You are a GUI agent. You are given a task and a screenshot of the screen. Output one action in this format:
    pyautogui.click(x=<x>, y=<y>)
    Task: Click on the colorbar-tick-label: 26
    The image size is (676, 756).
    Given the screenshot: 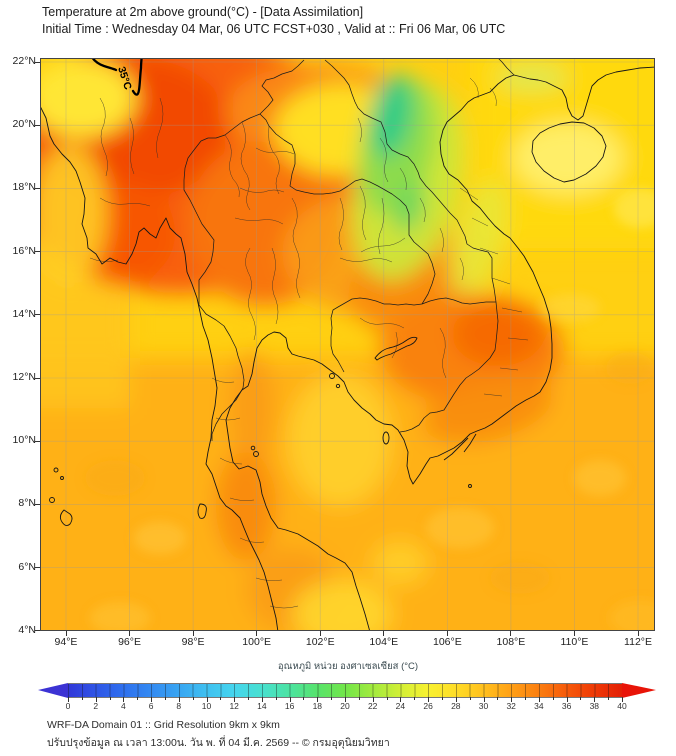 What is the action you would take?
    pyautogui.click(x=428, y=706)
    